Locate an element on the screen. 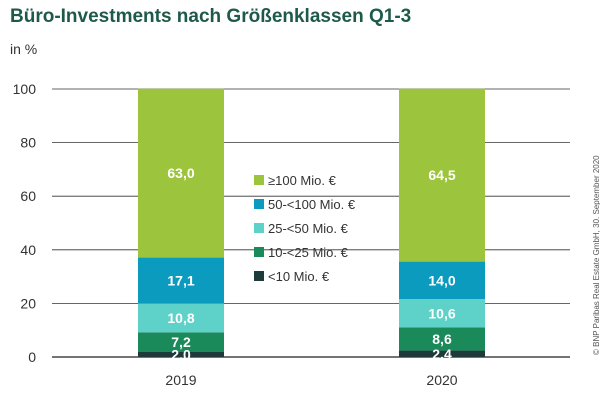  x-tick-label-2019: 2019 is located at coordinates (180, 380).